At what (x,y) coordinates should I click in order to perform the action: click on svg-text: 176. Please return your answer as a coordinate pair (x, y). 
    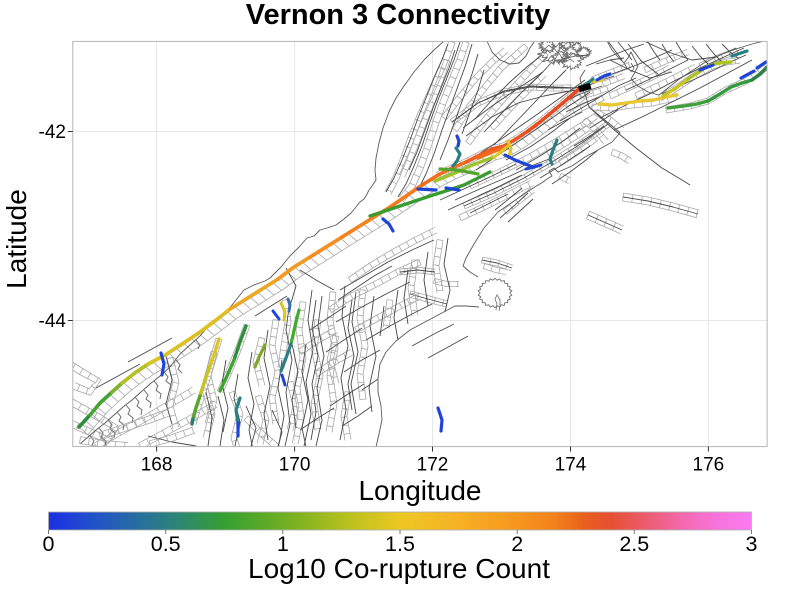
    Looking at the image, I should click on (709, 465).